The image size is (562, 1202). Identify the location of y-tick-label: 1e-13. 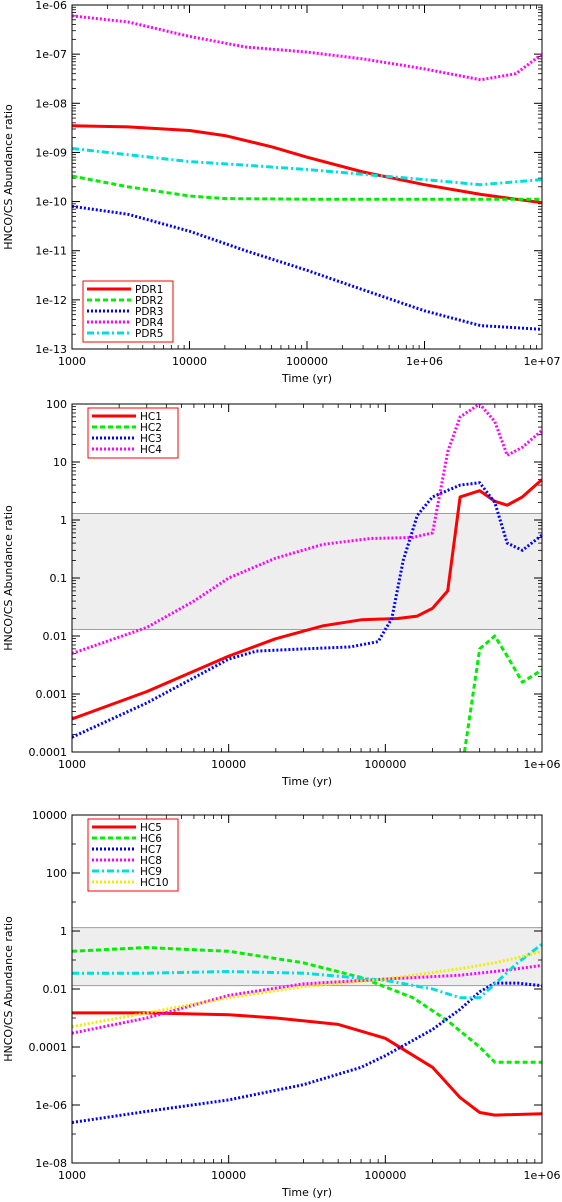
(51, 349).